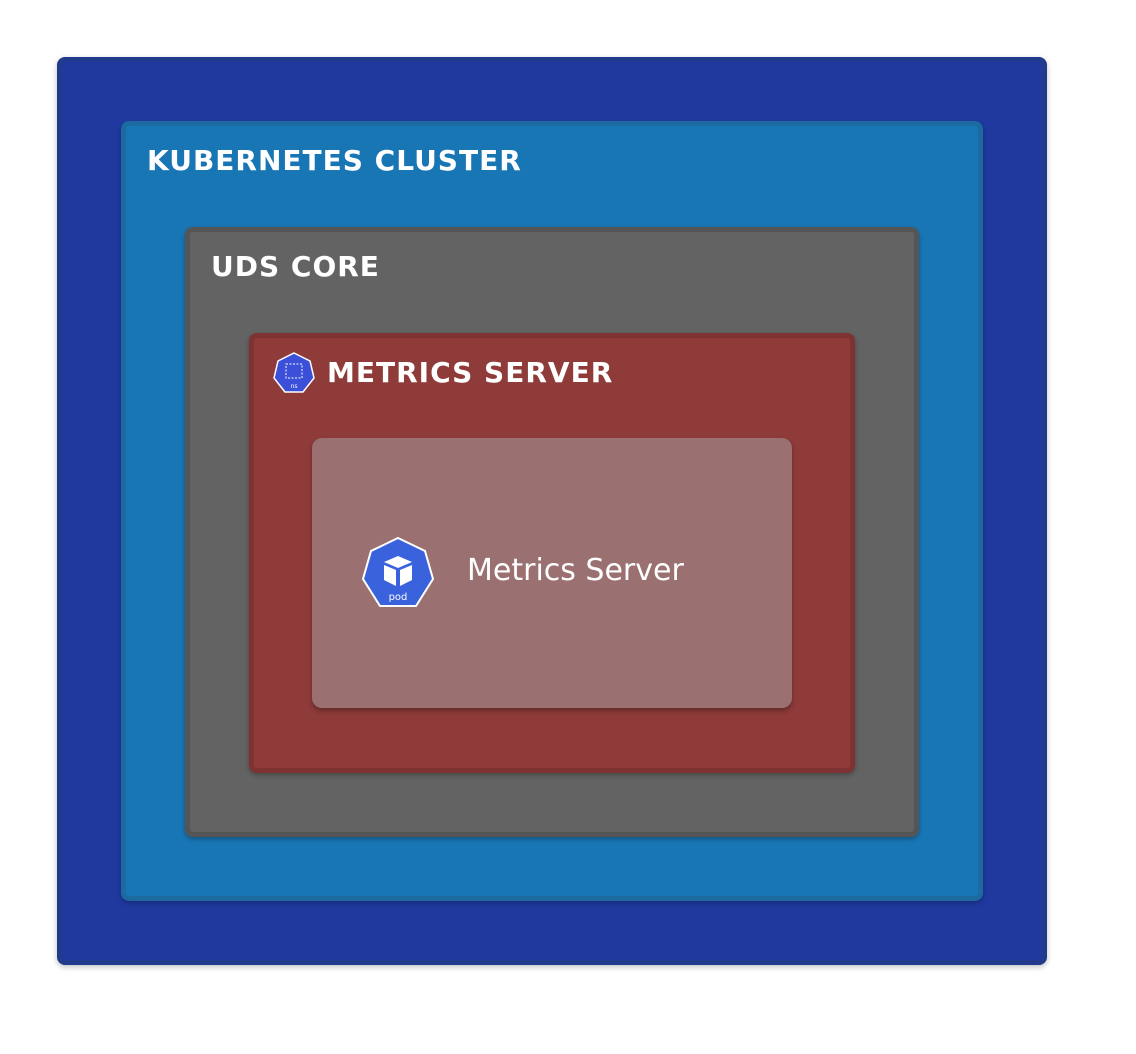 Image resolution: width=1136 pixels, height=1054 pixels. I want to click on metrics-server-namespace-label: METRICS SERVER, so click(470, 372).